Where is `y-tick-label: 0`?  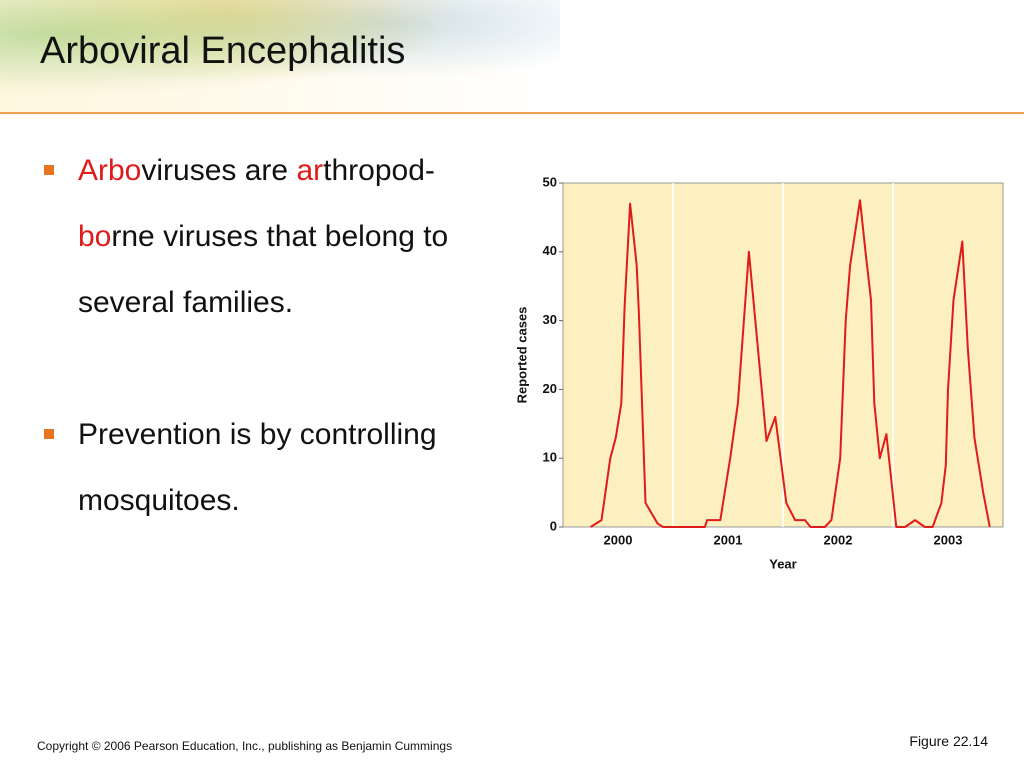
y-tick-label: 0 is located at coordinates (553, 525).